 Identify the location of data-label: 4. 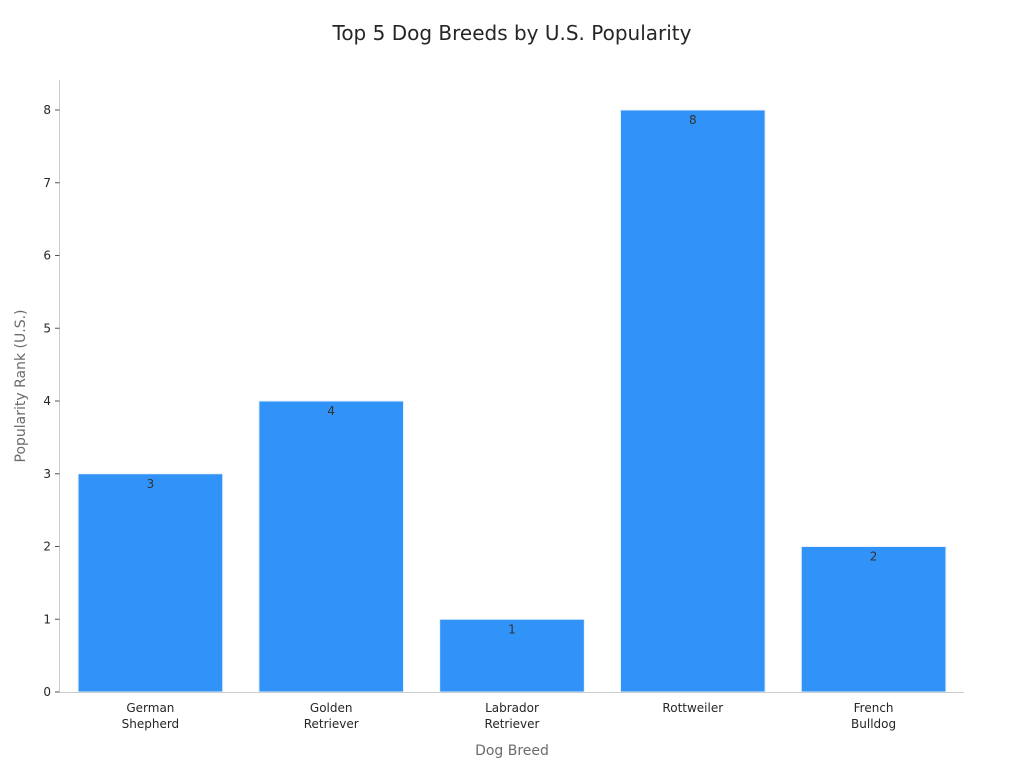
(331, 411).